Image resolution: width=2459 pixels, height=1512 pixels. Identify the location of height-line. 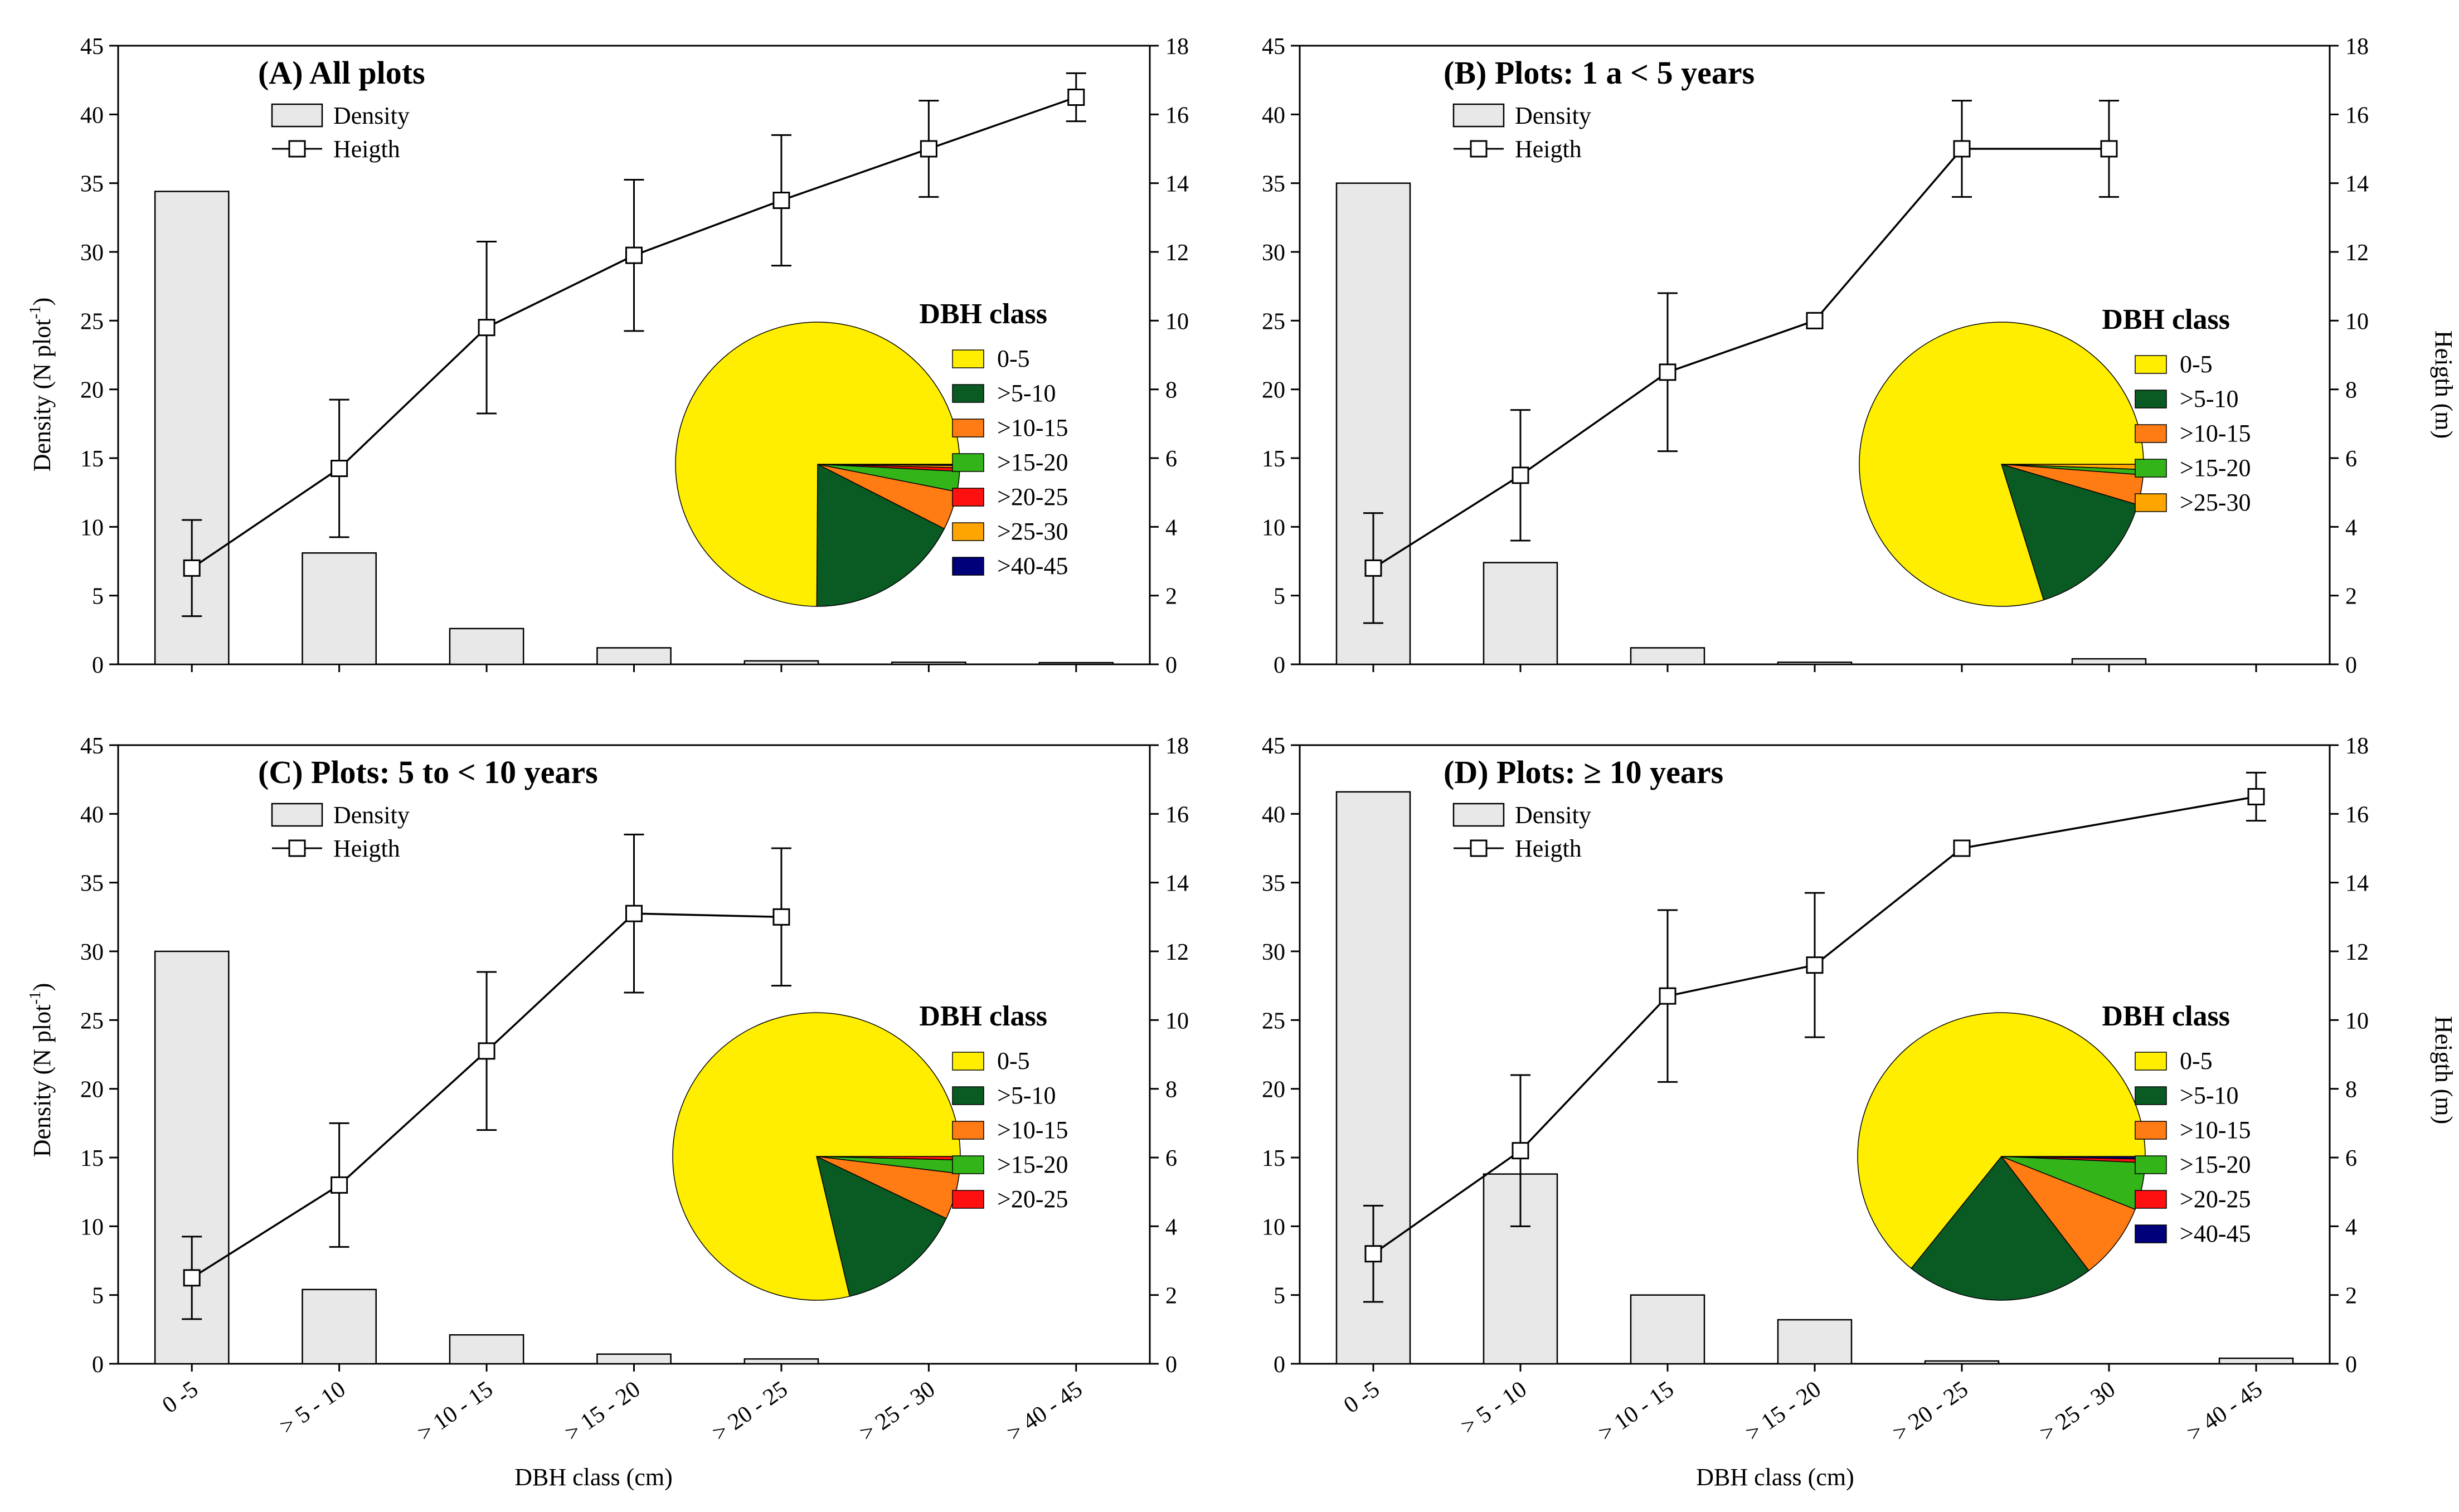
(1741, 358).